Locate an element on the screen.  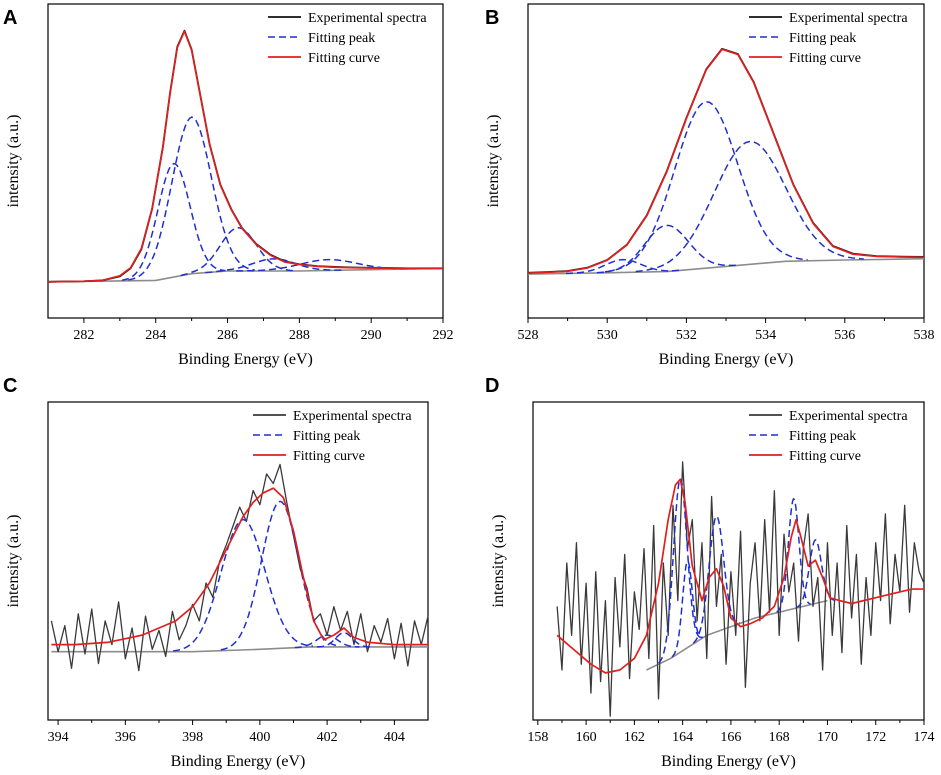
x-tick-label: 160 is located at coordinates (586, 737).